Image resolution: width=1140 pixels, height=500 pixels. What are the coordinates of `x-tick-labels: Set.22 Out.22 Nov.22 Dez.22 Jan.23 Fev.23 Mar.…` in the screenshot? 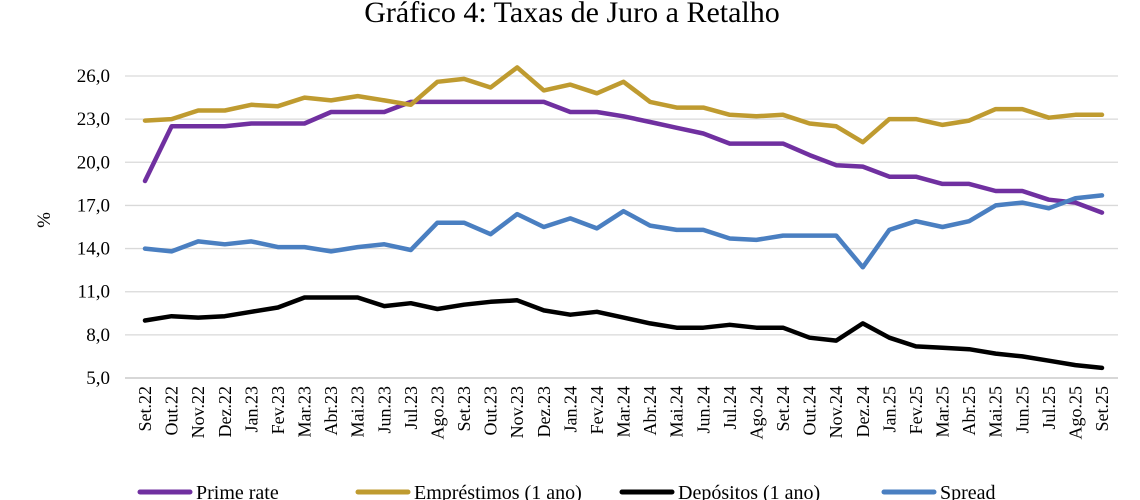 It's located at (623, 413).